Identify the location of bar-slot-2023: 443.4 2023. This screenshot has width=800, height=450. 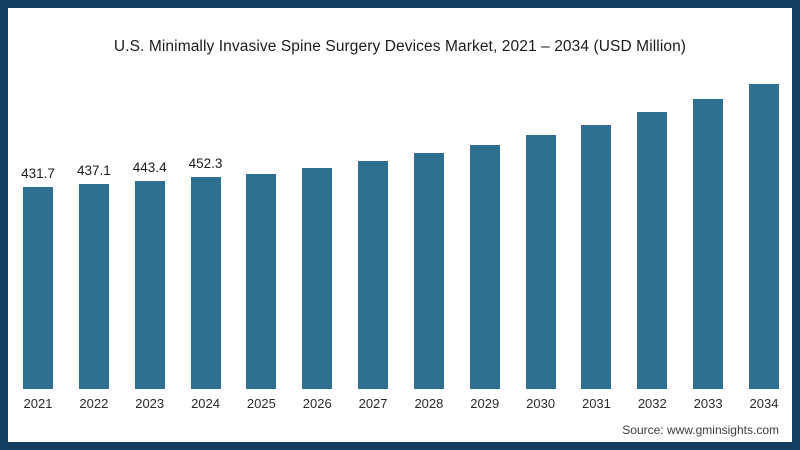
(149, 235).